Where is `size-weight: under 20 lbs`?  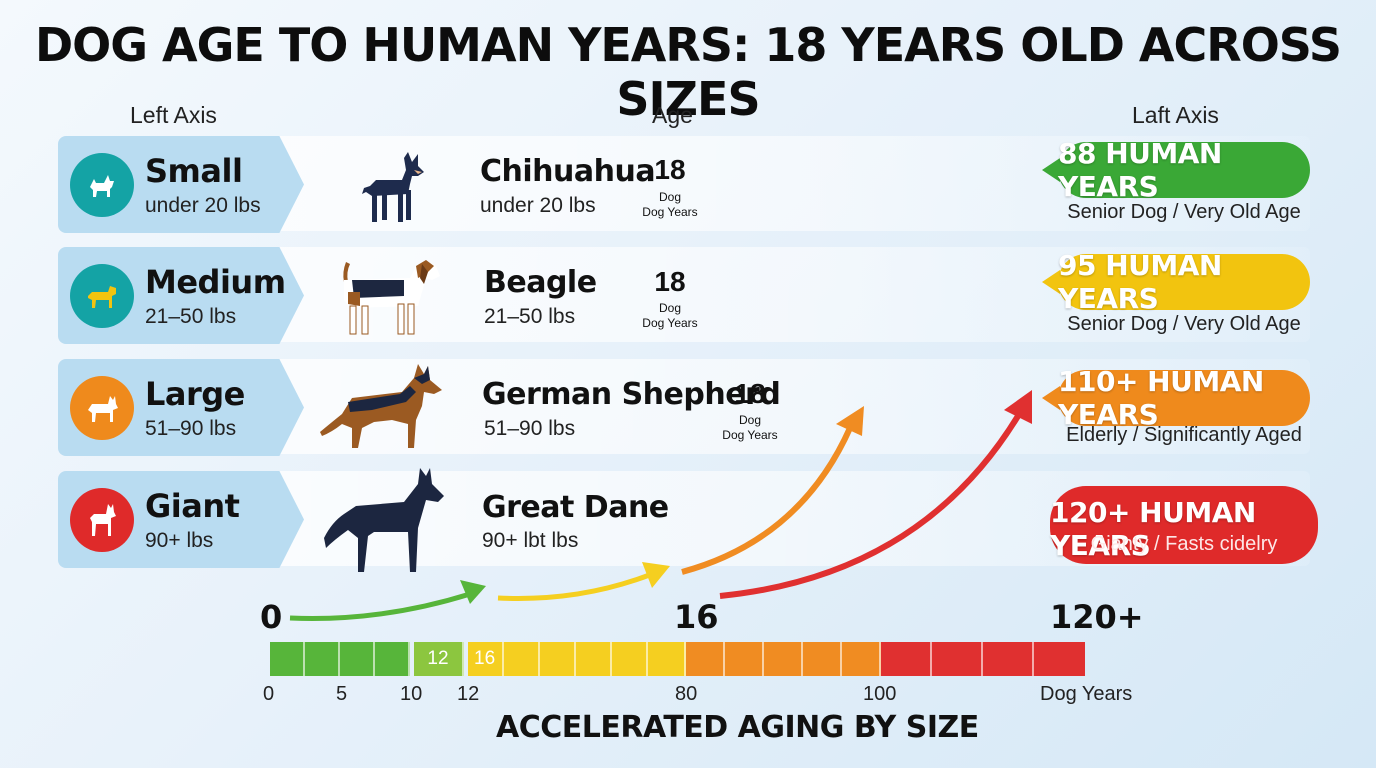
size-weight: under 20 lbs is located at coordinates (203, 205).